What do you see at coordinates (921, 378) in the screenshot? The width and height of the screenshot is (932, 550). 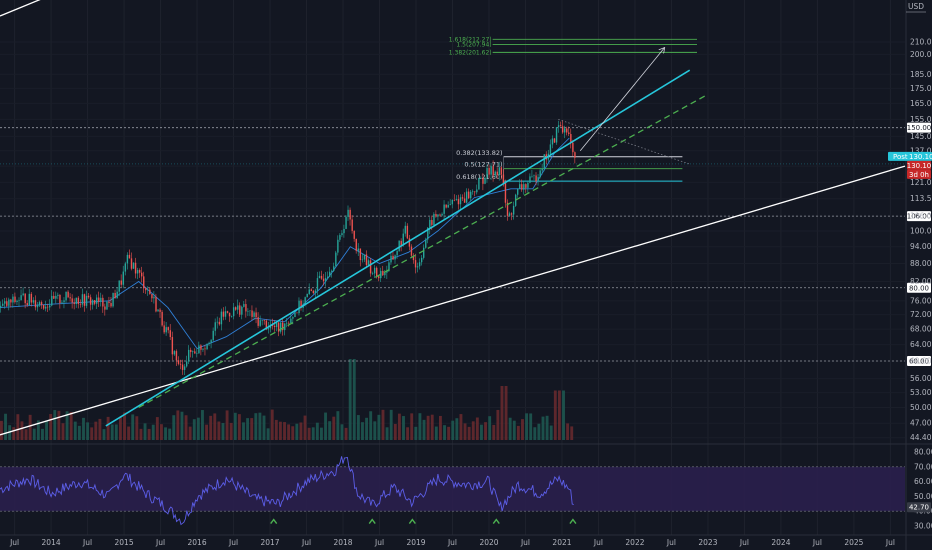 I see `y-tick-label: 56.00` at bounding box center [921, 378].